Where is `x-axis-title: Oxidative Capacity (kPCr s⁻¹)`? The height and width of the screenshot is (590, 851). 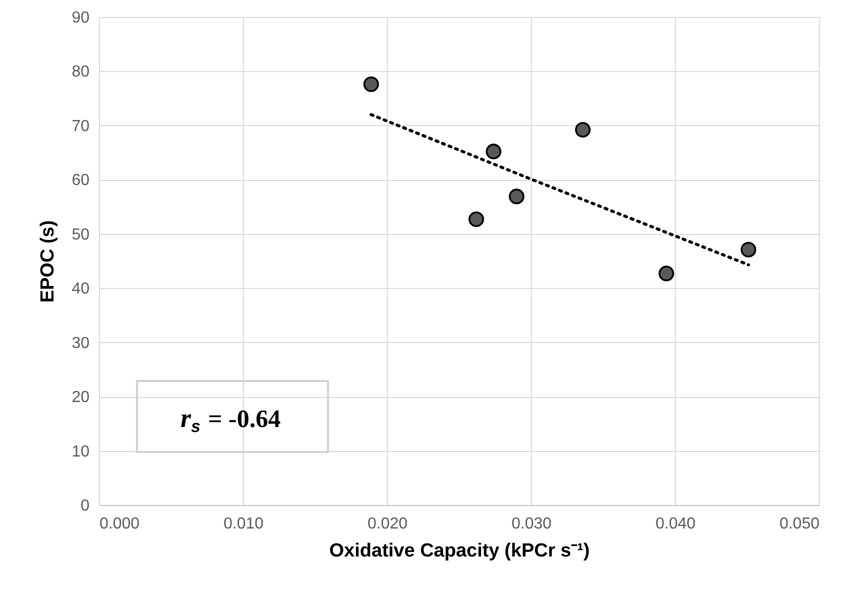 x-axis-title: Oxidative Capacity (kPCr s⁻¹) is located at coordinates (459, 551).